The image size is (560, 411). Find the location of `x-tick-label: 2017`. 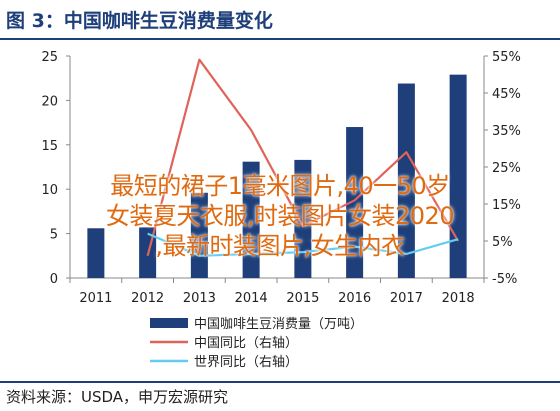

x-tick-label: 2017 is located at coordinates (406, 298).